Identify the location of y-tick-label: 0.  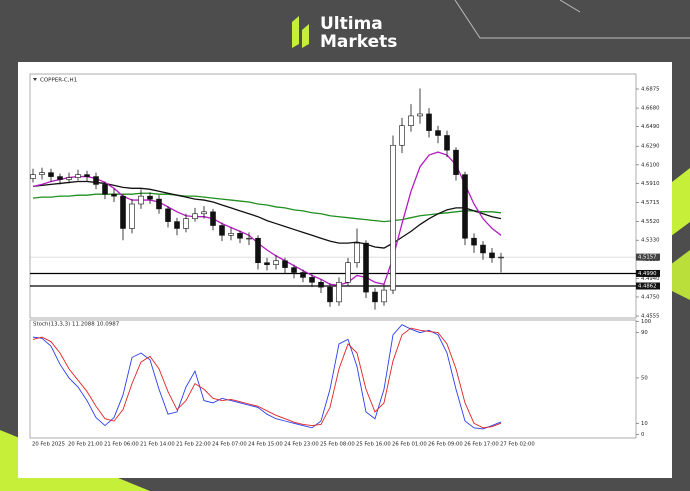
(643, 435).